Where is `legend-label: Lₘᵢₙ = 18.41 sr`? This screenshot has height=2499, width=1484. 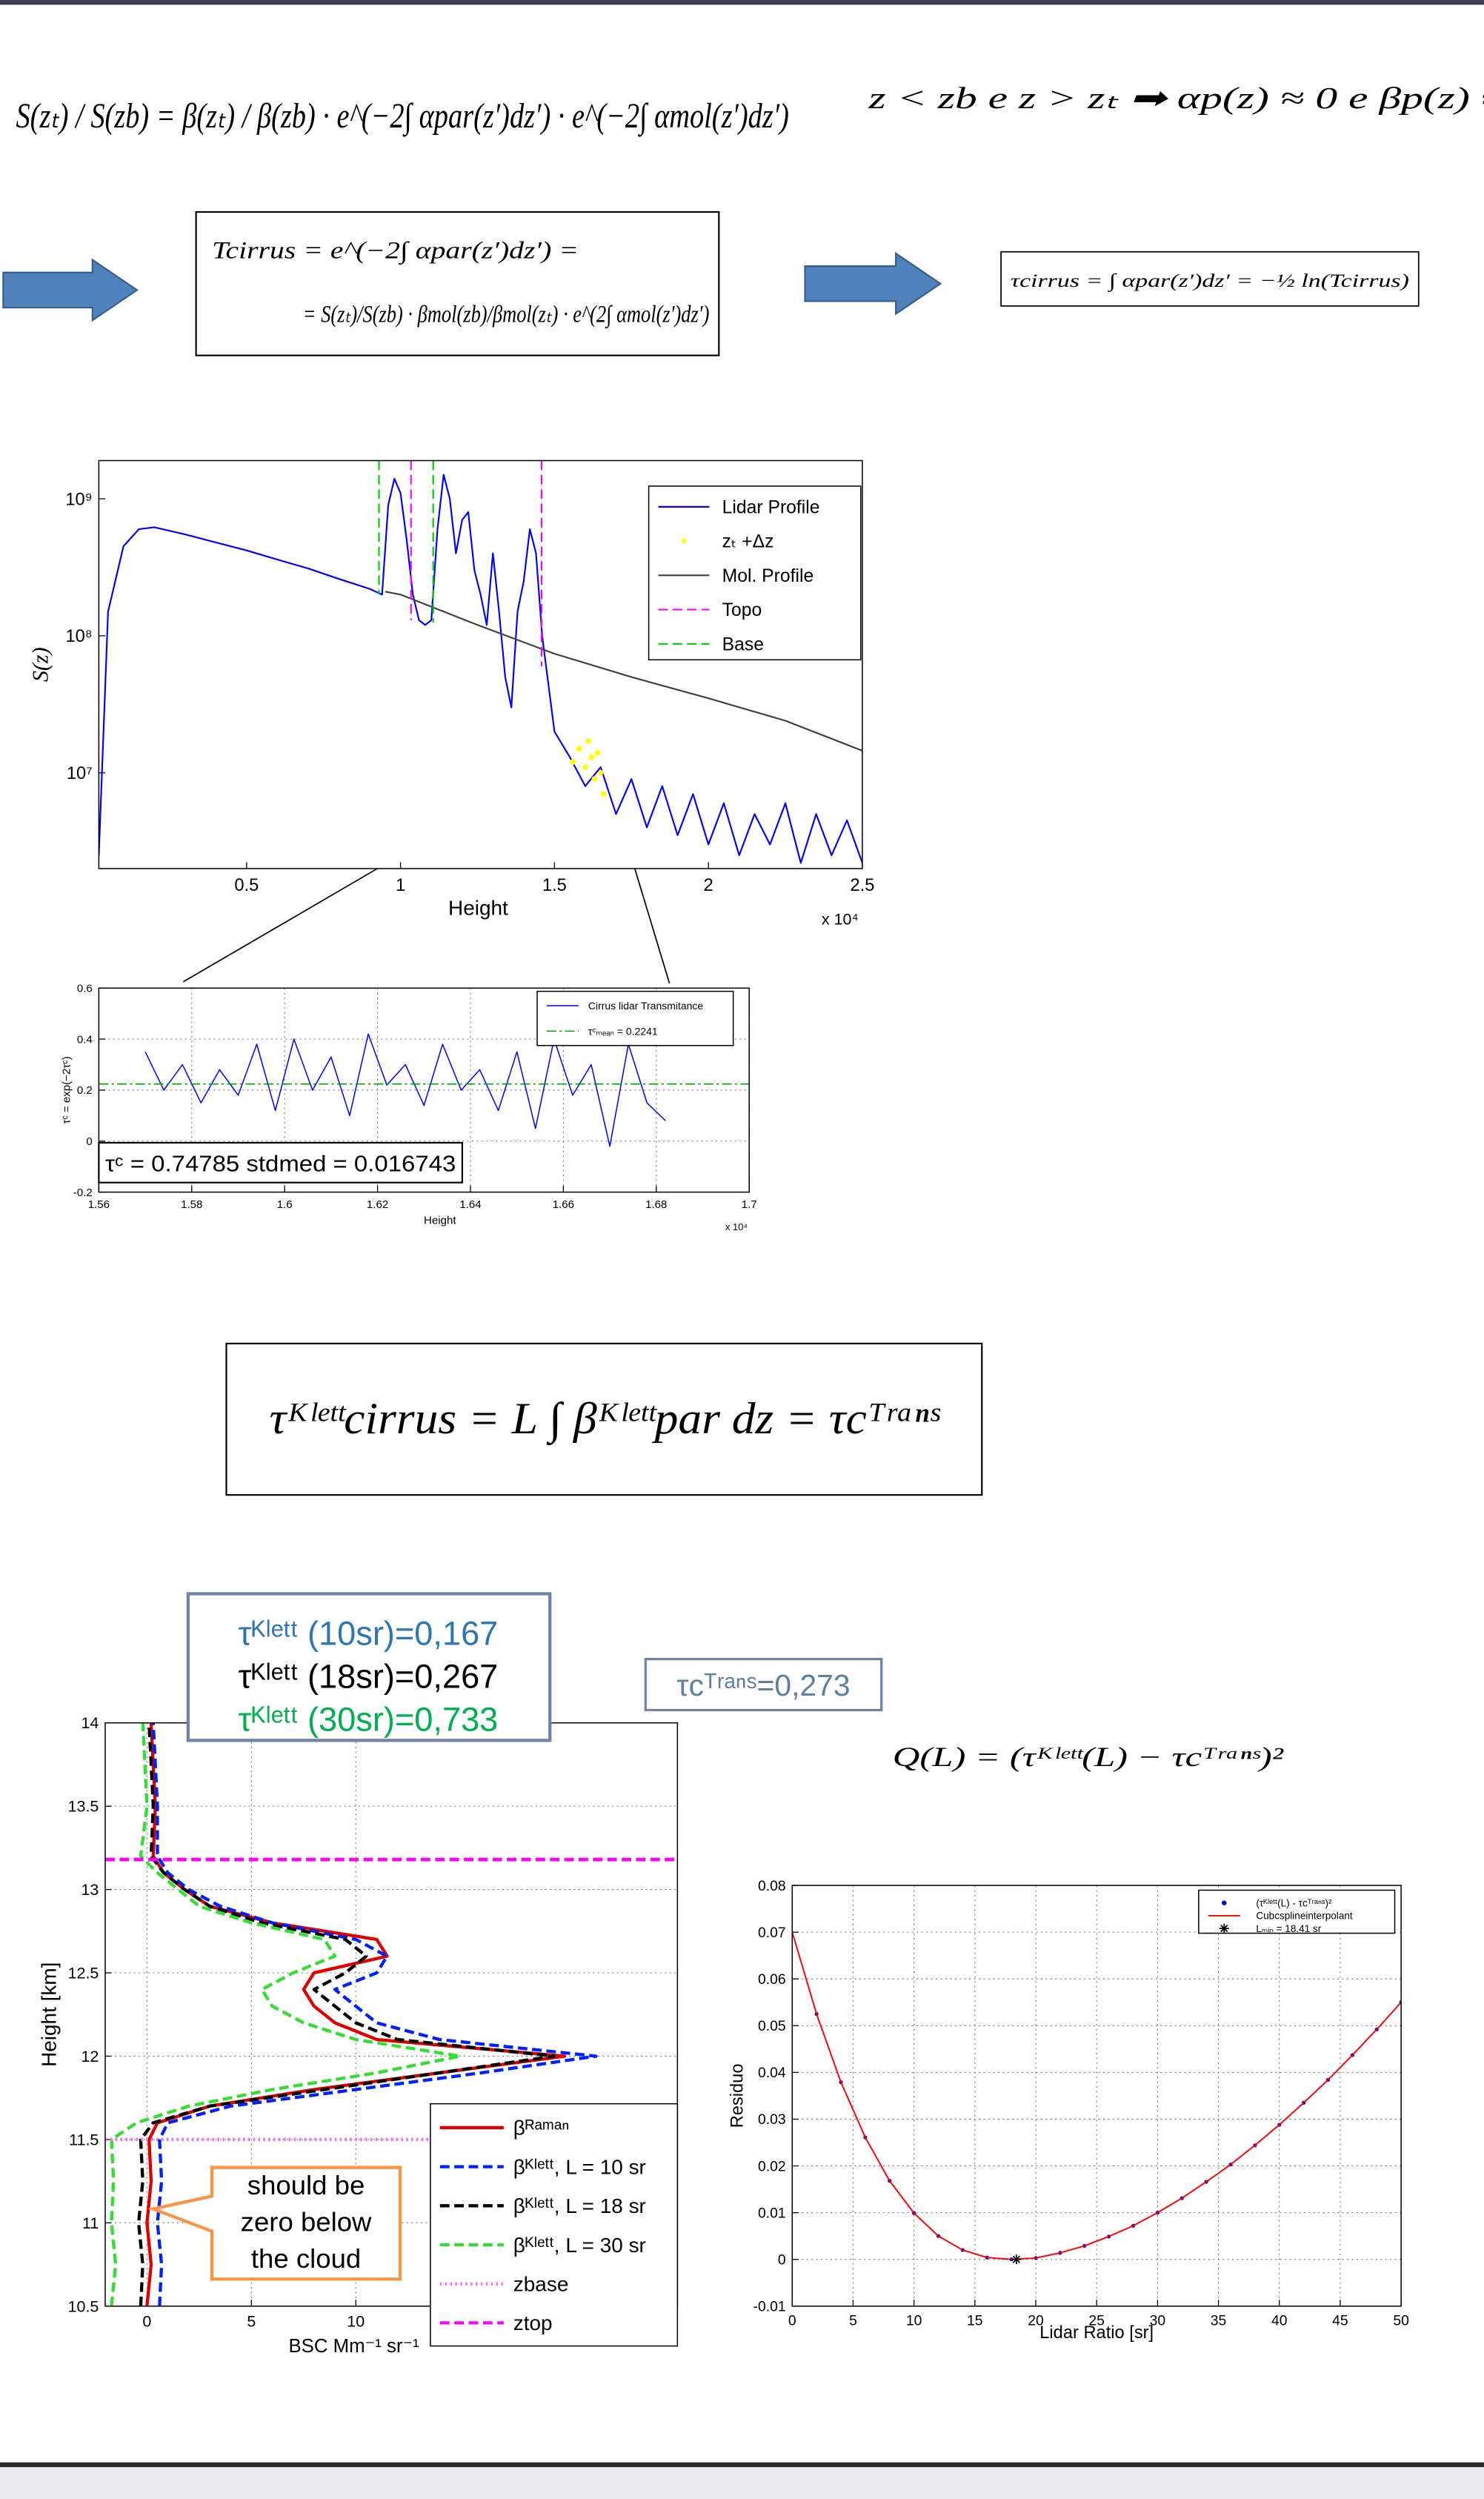
legend-label: Lₘᵢₙ = 18.41 sr is located at coordinates (1288, 1928).